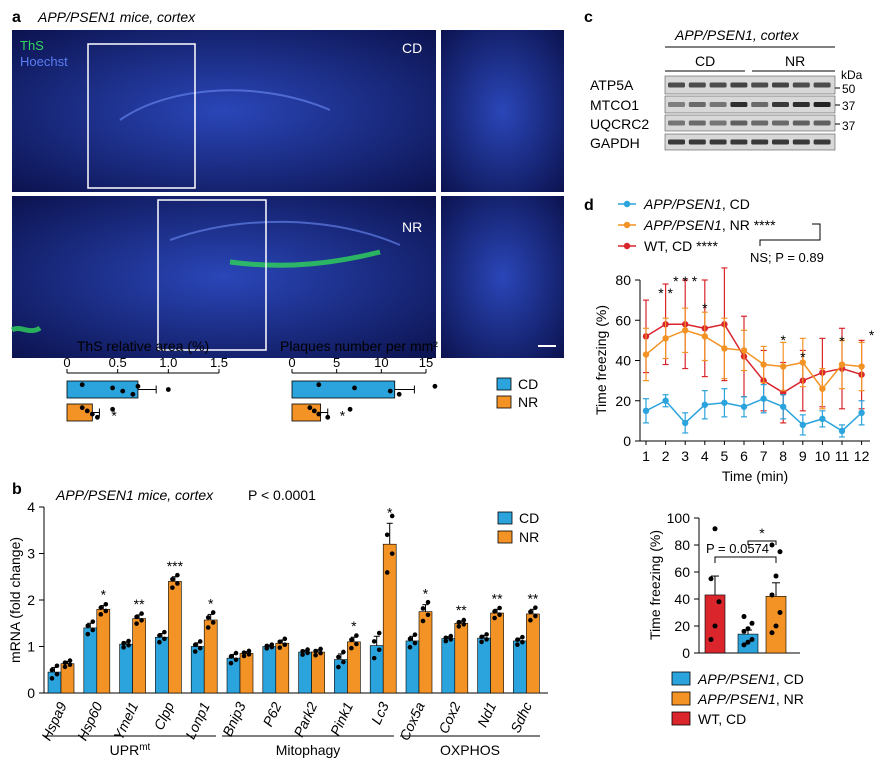 The image size is (889, 766). I want to click on mrna-y-tick-label: 4, so click(31, 507).